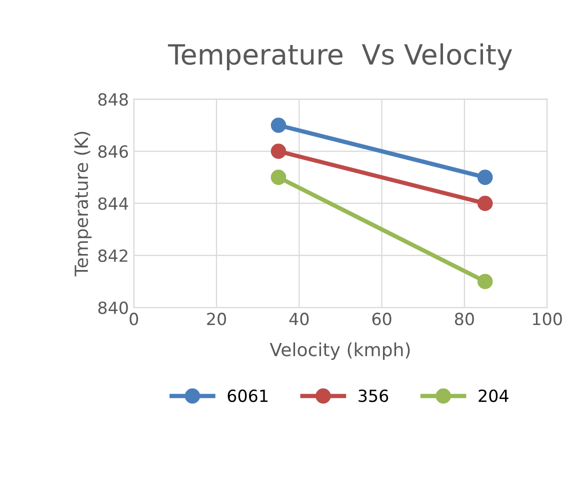  I want to click on y-axis-title: Temperature (K), so click(83, 204).